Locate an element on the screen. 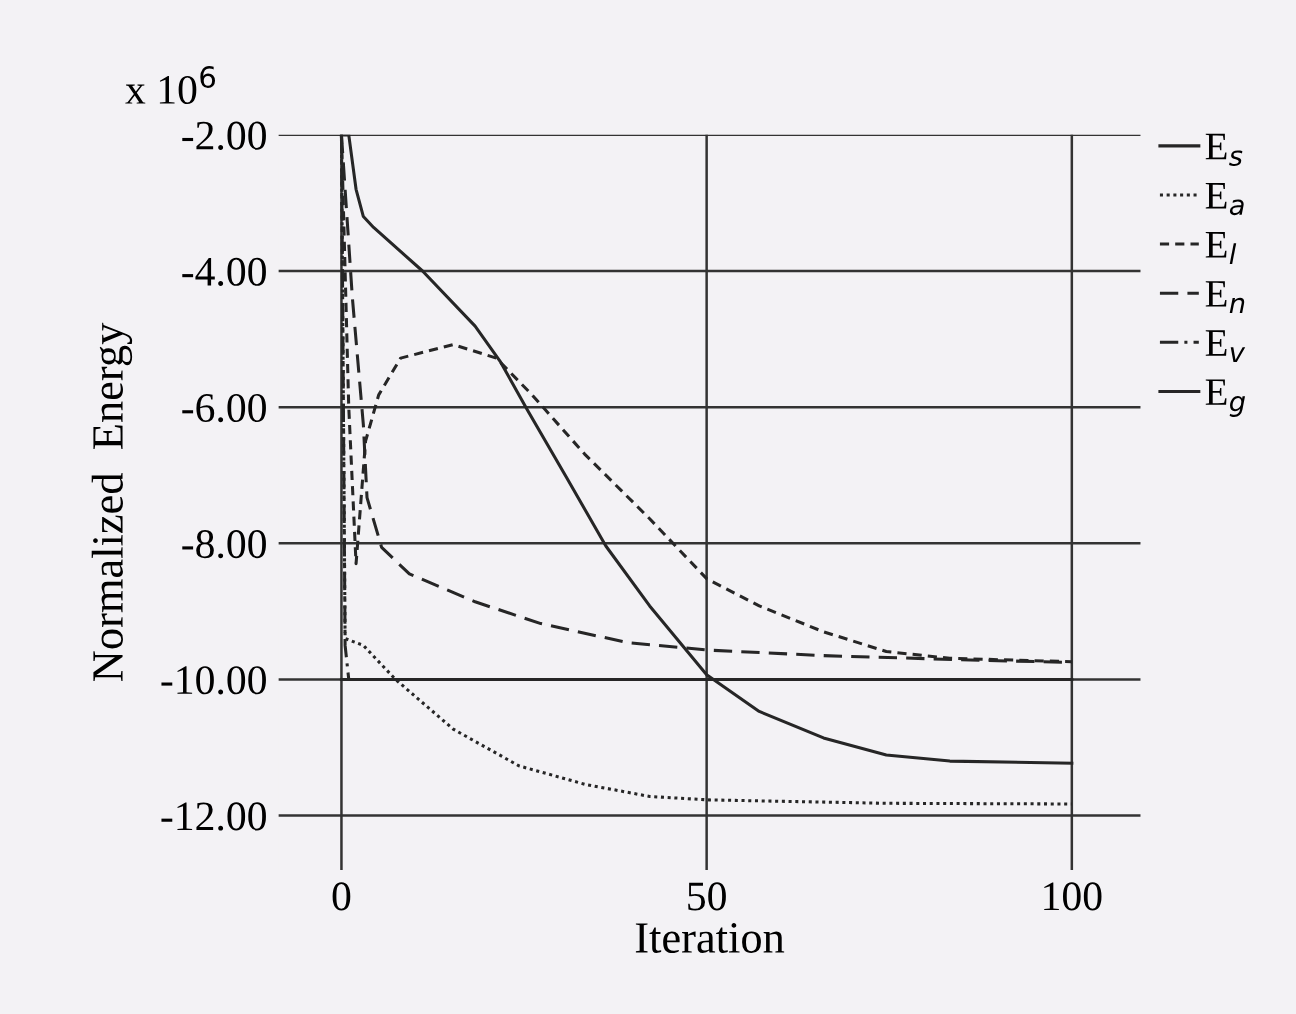 The height and width of the screenshot is (1014, 1296). y-tick-label: -8.00 is located at coordinates (224, 544).